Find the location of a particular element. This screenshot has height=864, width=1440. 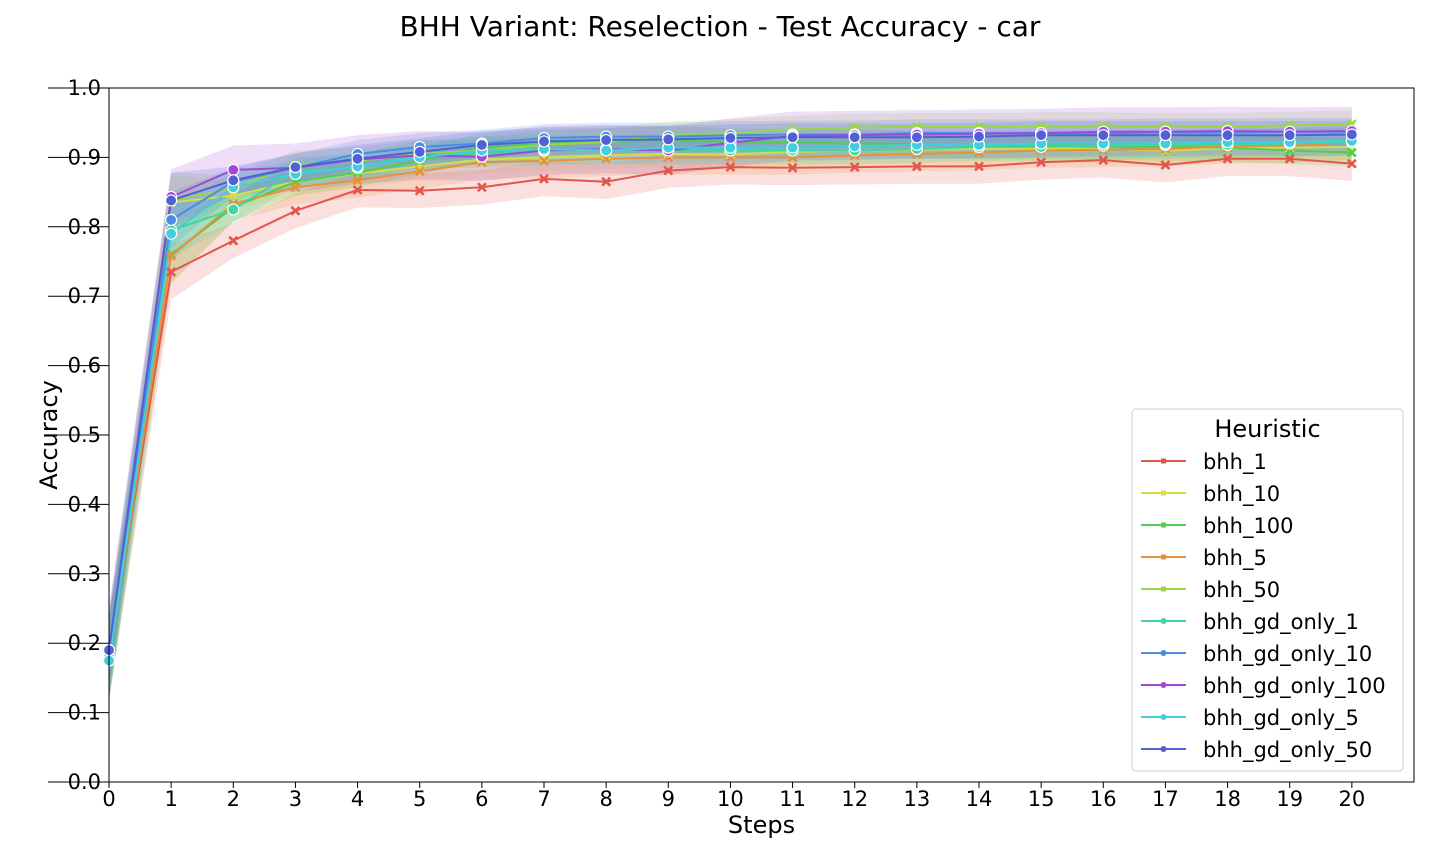

x-tick-label: 16 is located at coordinates (1103, 799).